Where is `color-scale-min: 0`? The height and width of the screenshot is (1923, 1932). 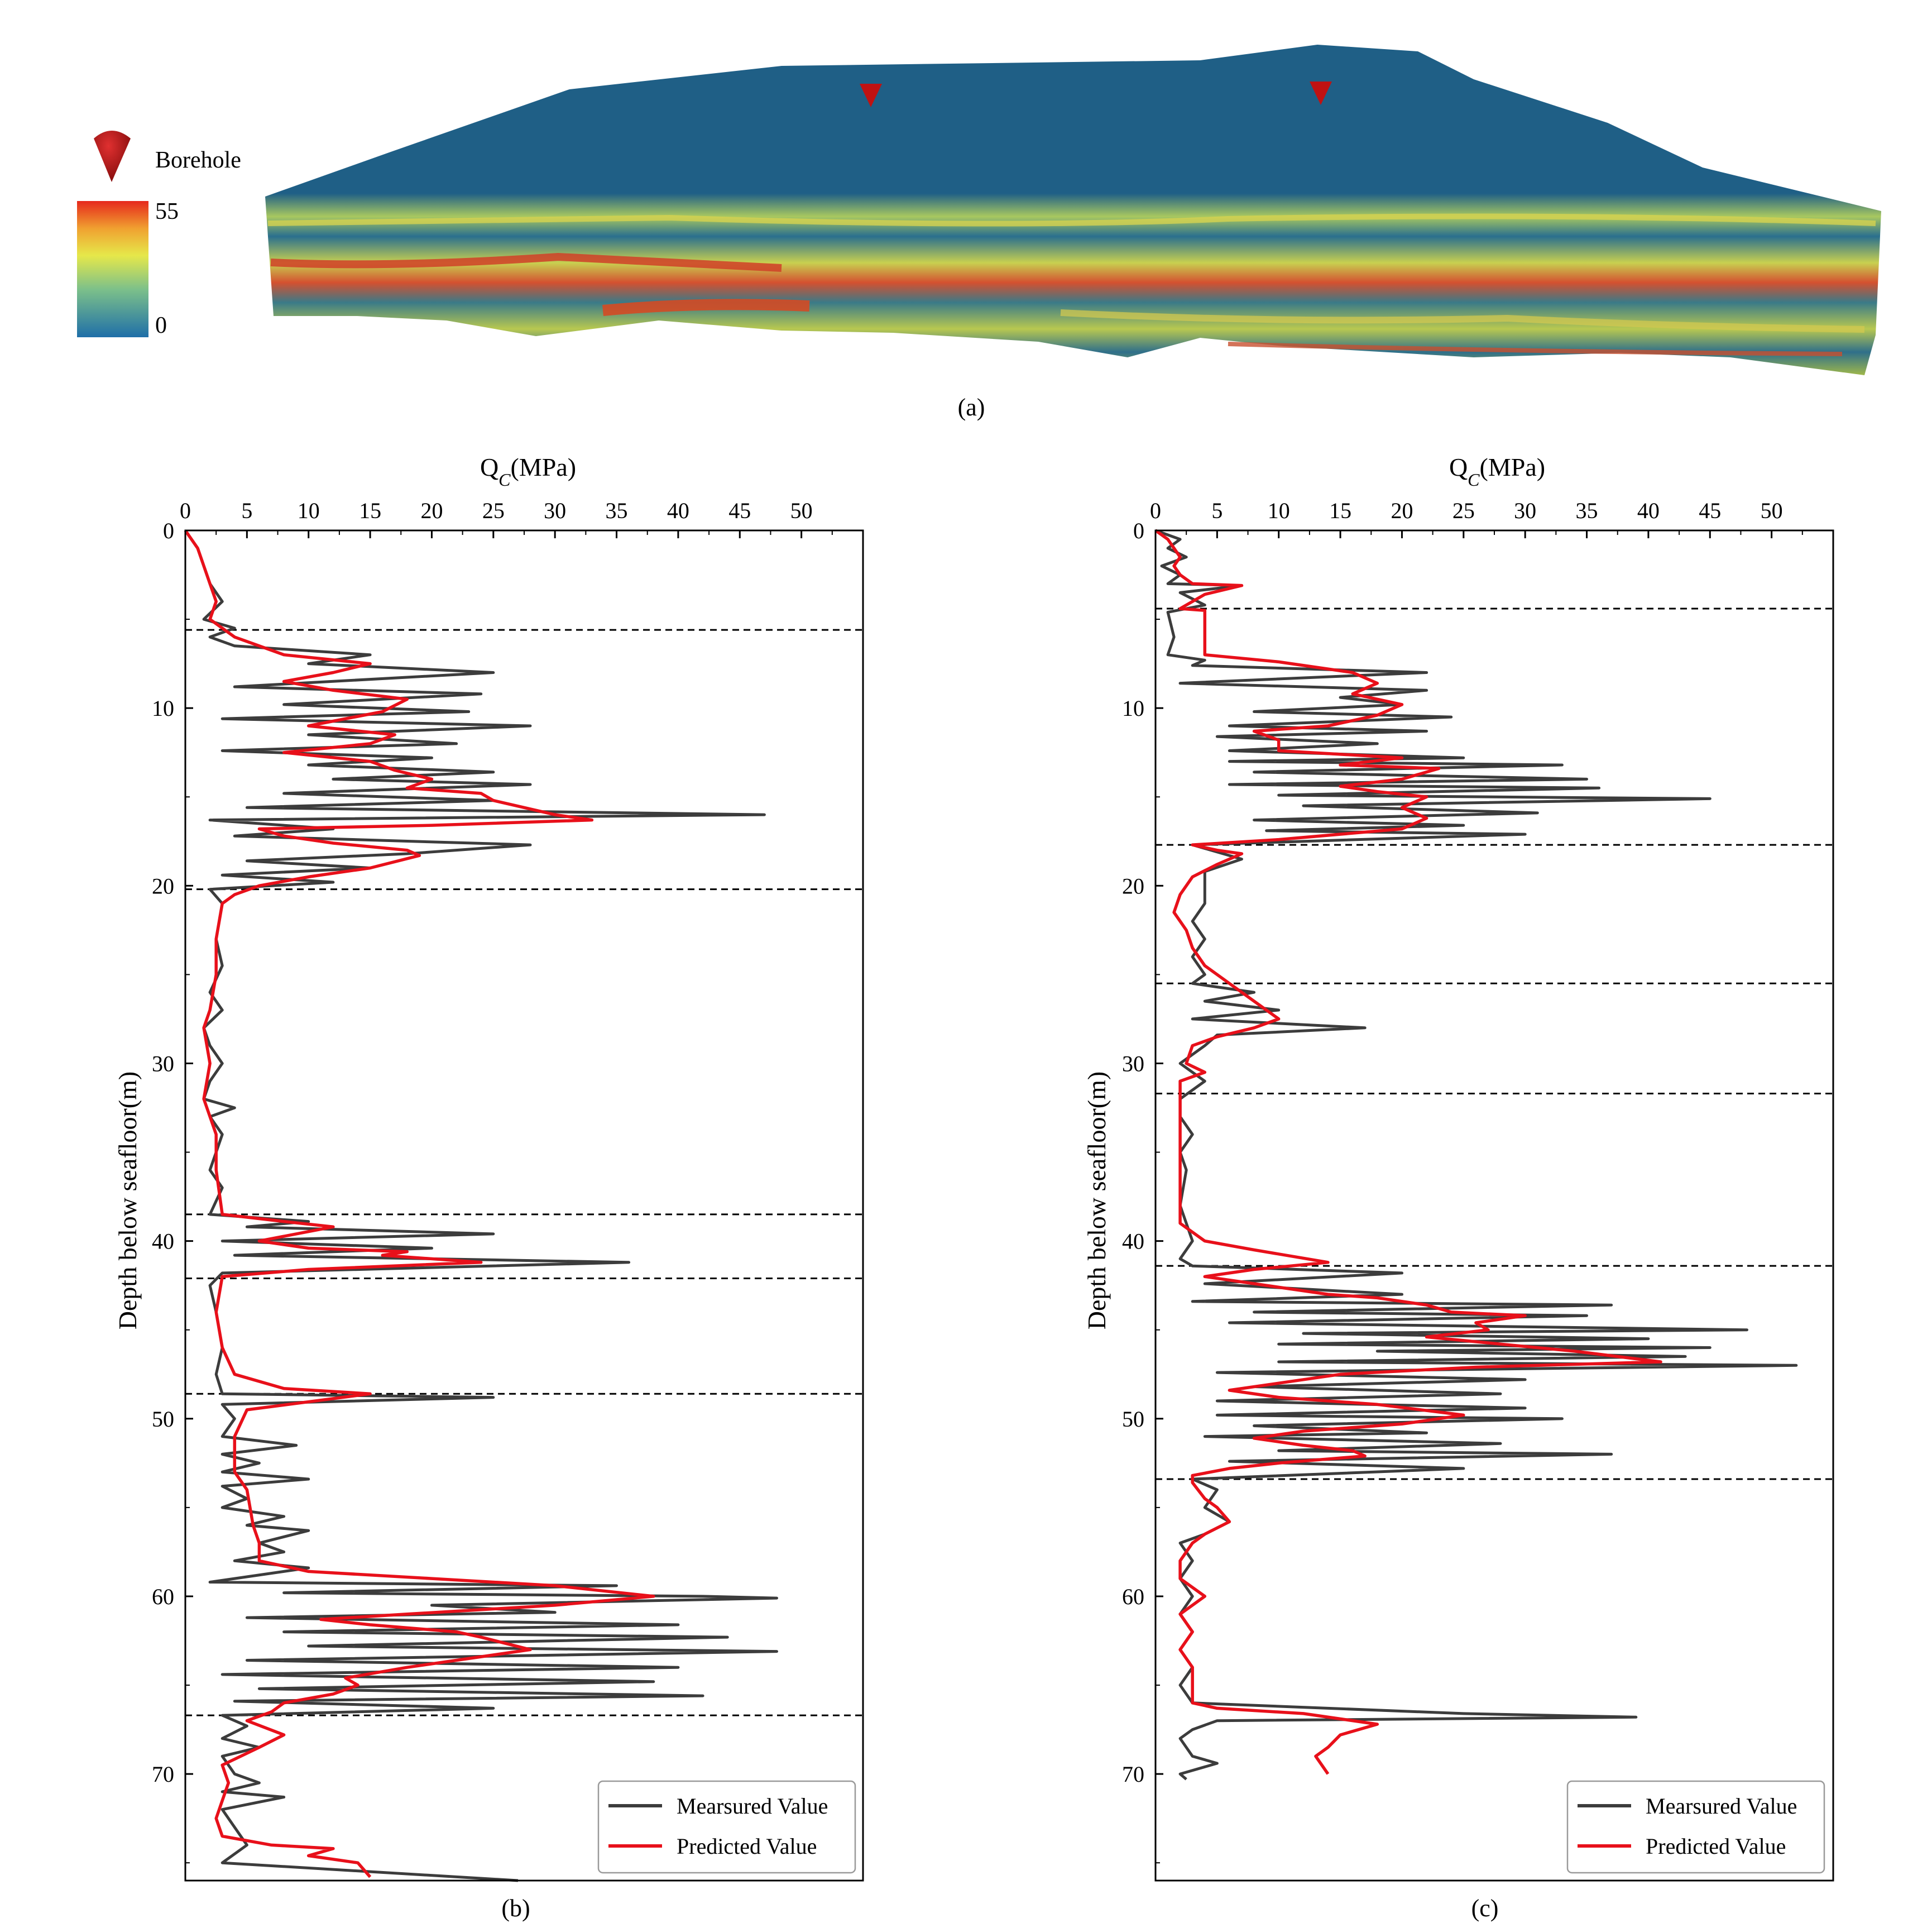
color-scale-min: 0 is located at coordinates (161, 326).